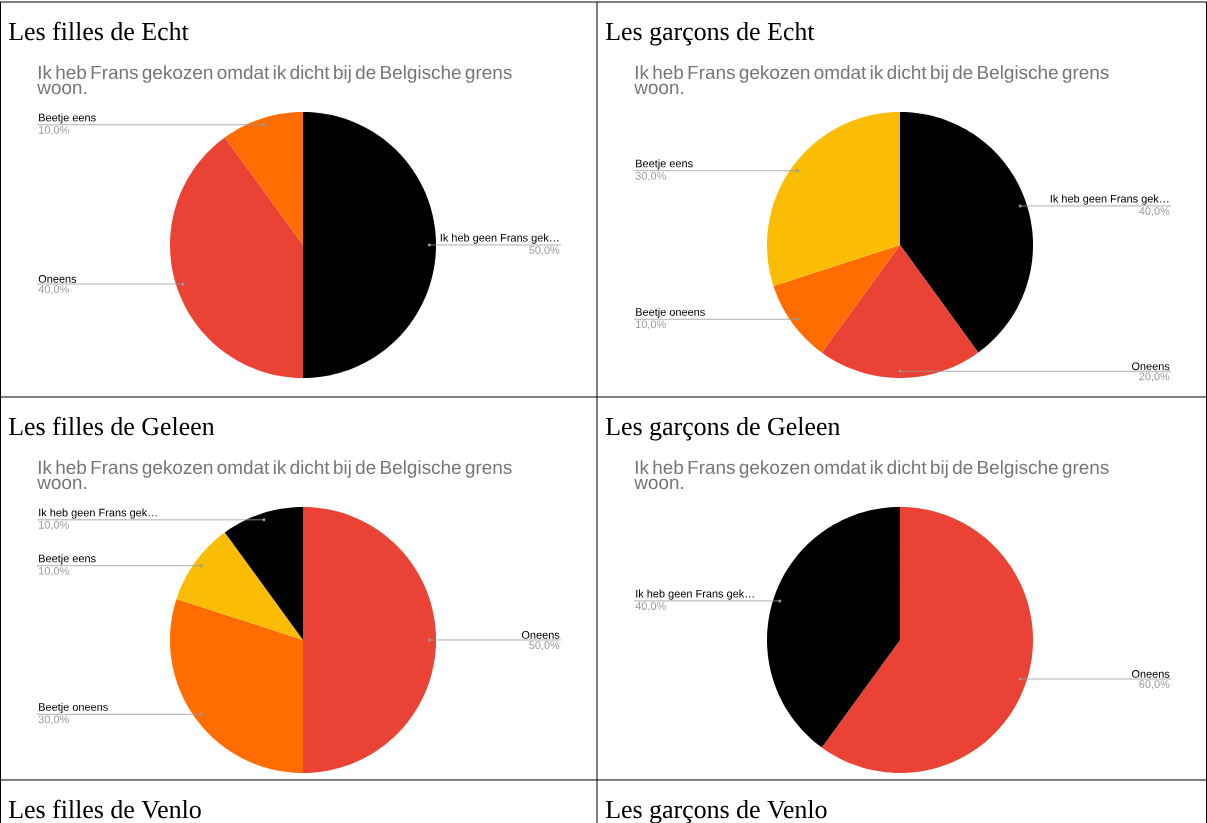 The height and width of the screenshot is (823, 1207). Describe the element at coordinates (723, 429) in the screenshot. I see `chart-title: Les garçons de Geleen` at that location.